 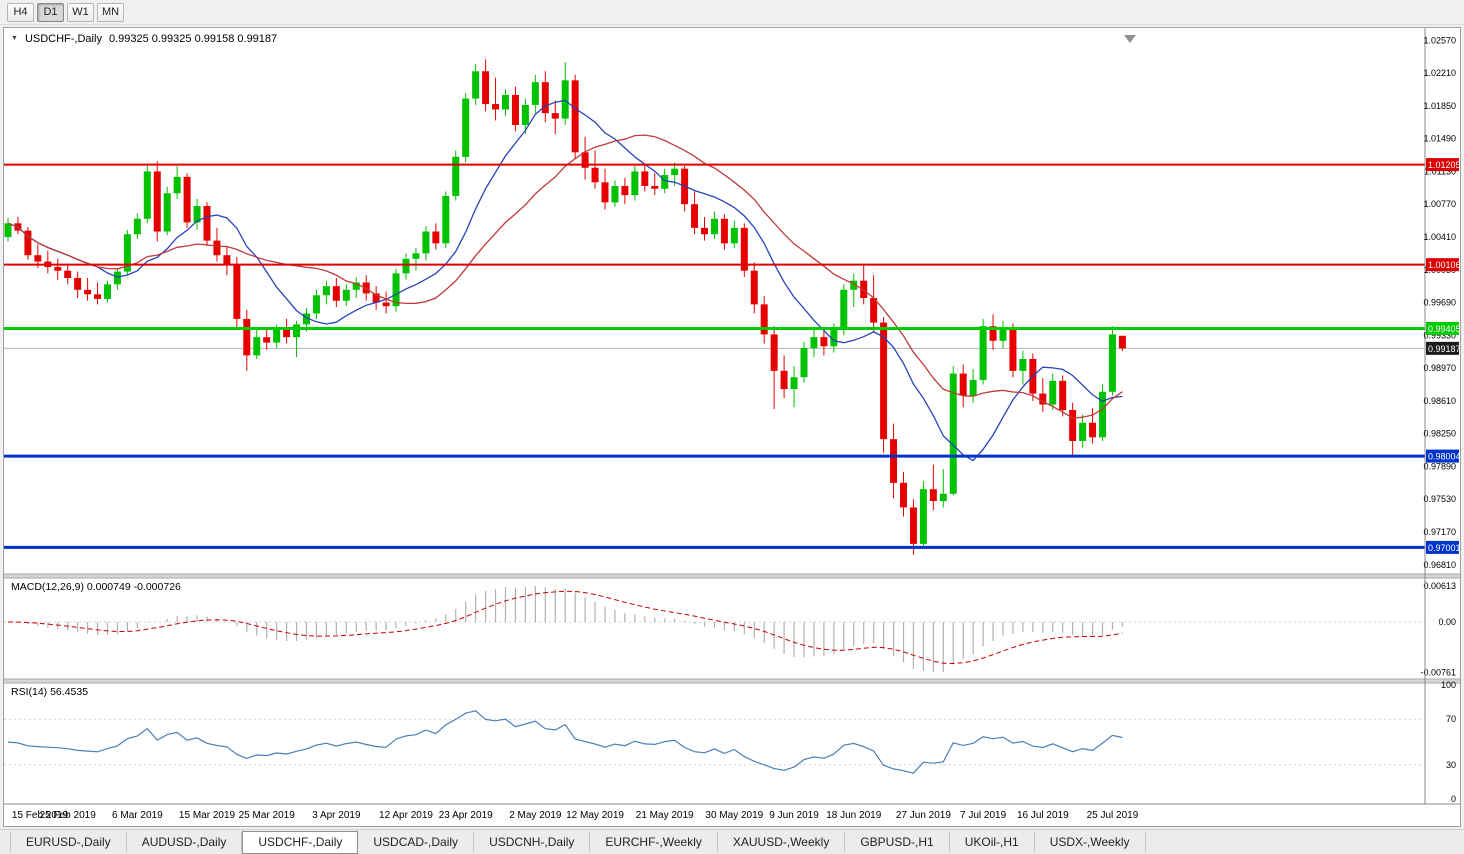 I want to click on price-axis-label: 0.97890, so click(x=1439, y=466).